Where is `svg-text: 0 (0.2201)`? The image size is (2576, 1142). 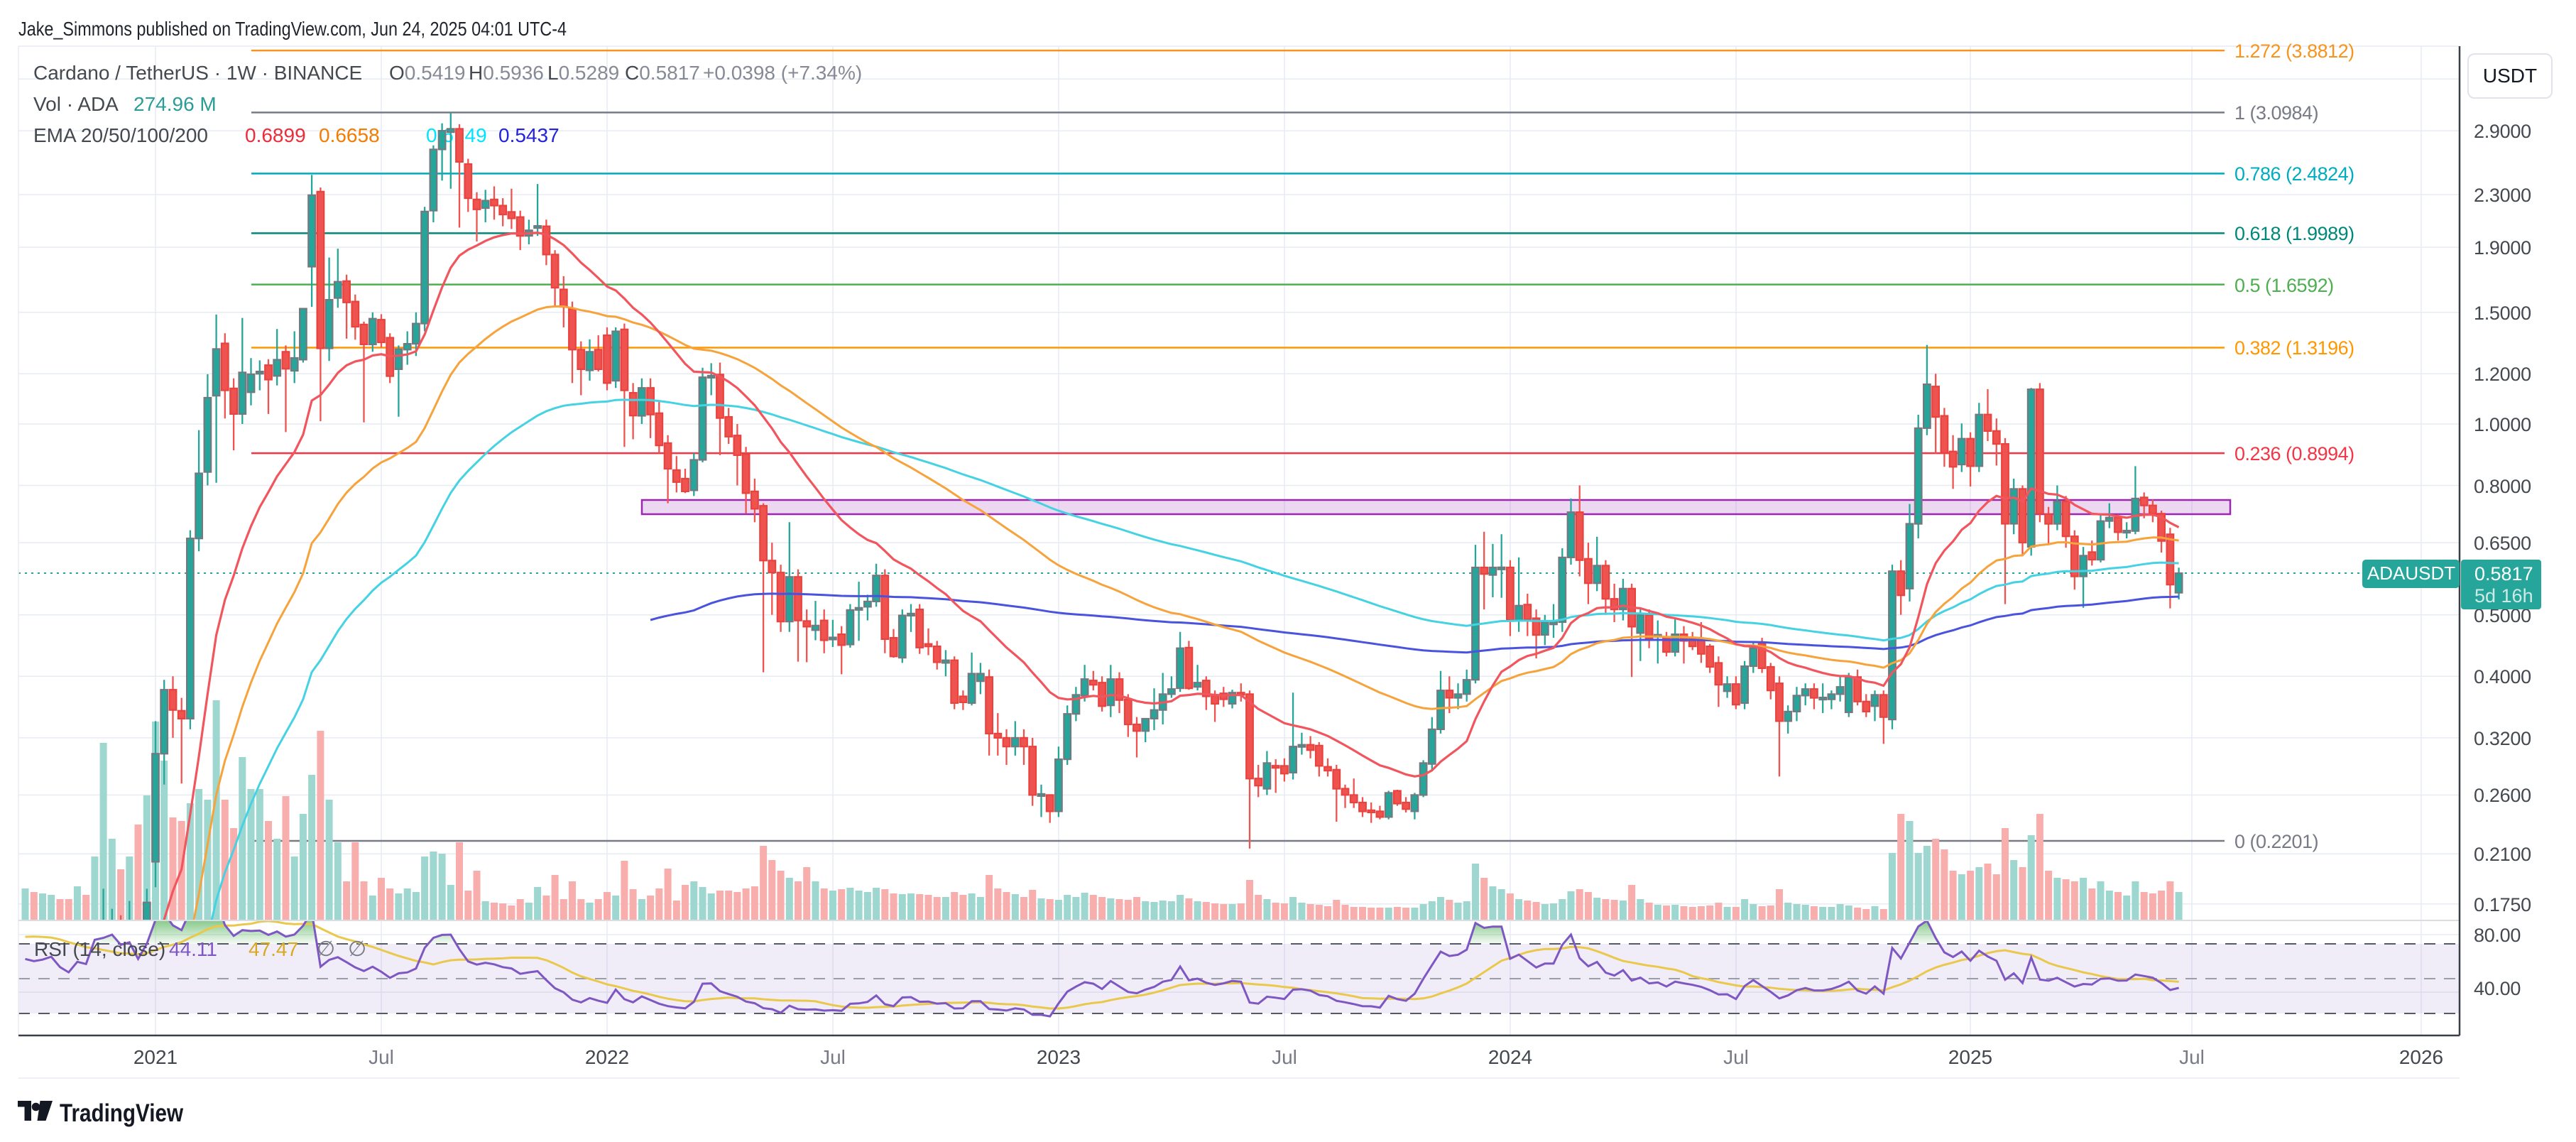
svg-text: 0 (0.2201) is located at coordinates (2276, 841).